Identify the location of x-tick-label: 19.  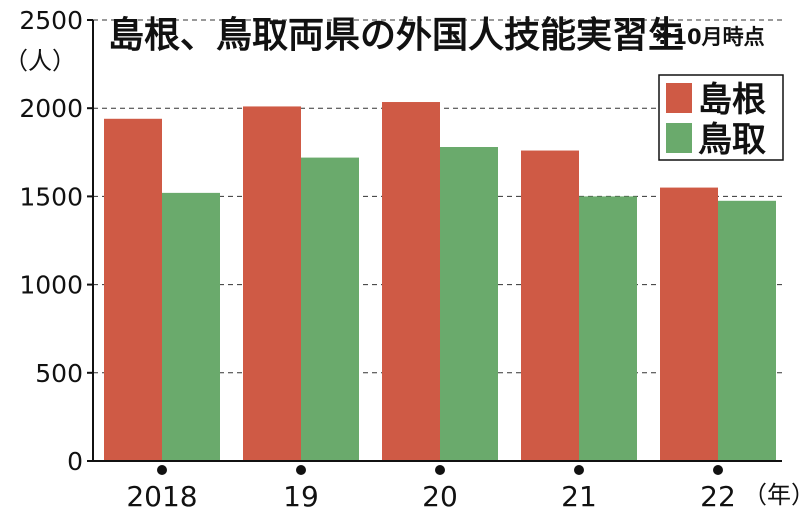
(301, 496).